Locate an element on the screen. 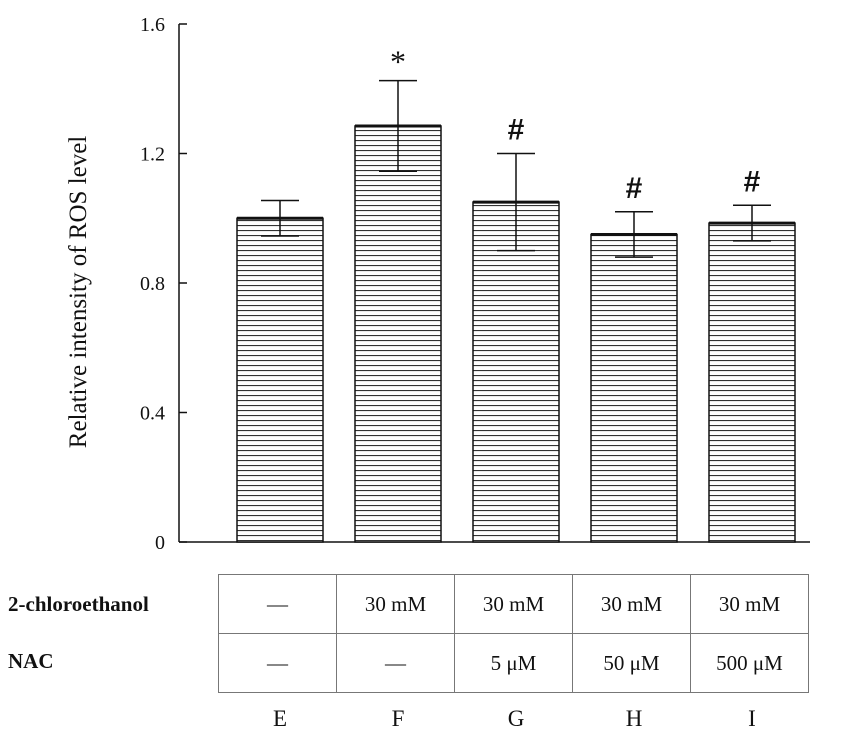 The height and width of the screenshot is (743, 850). y-tick-label: 0.8 is located at coordinates (152, 284).